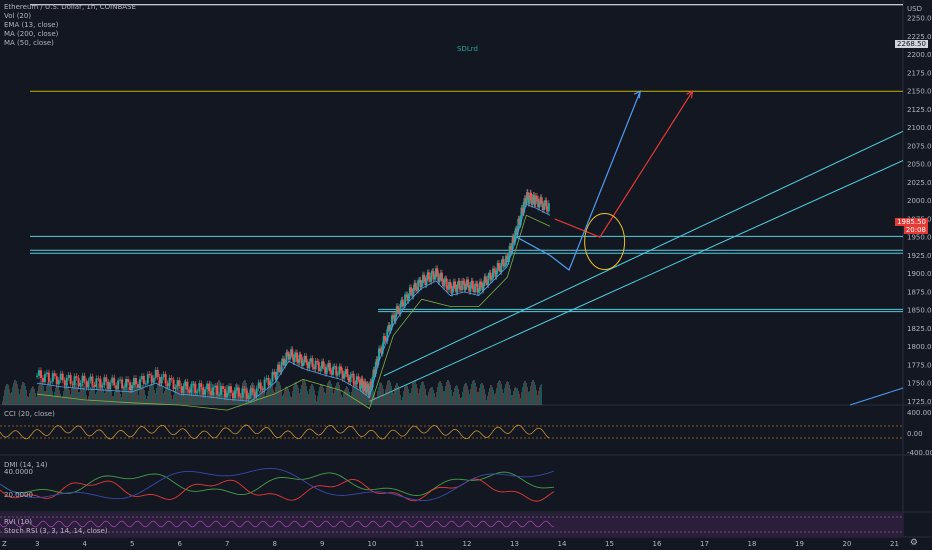 Image resolution: width=932 pixels, height=550 pixels. Describe the element at coordinates (56, 531) in the screenshot. I see `stoch-rsi-pane-label: Stoch RSI (3, 3, 14, 14, close)` at that location.